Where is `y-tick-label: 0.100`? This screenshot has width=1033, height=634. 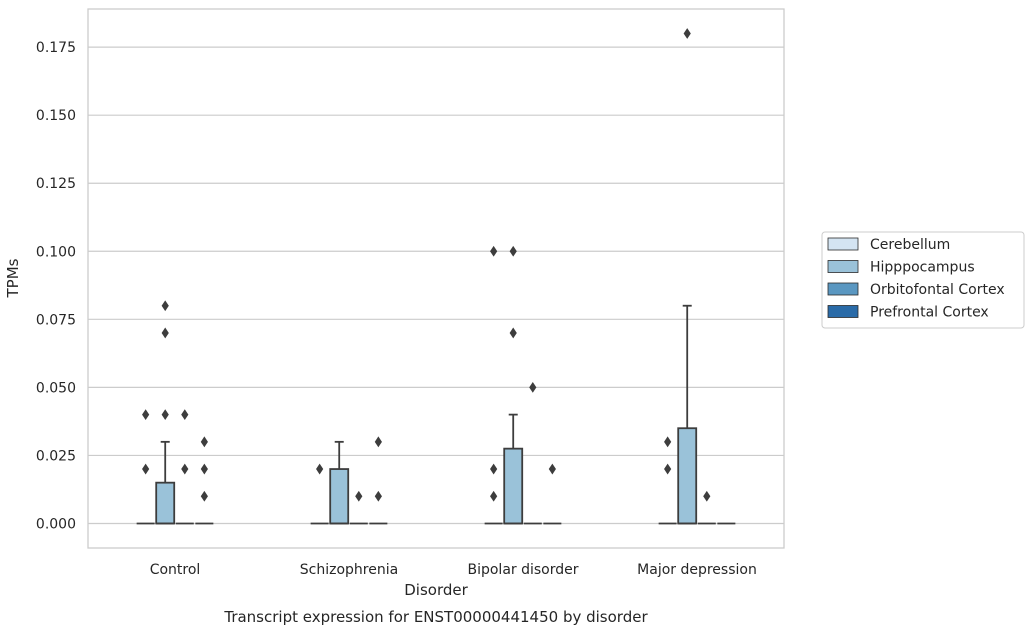
y-tick-label: 0.100 is located at coordinates (56, 252).